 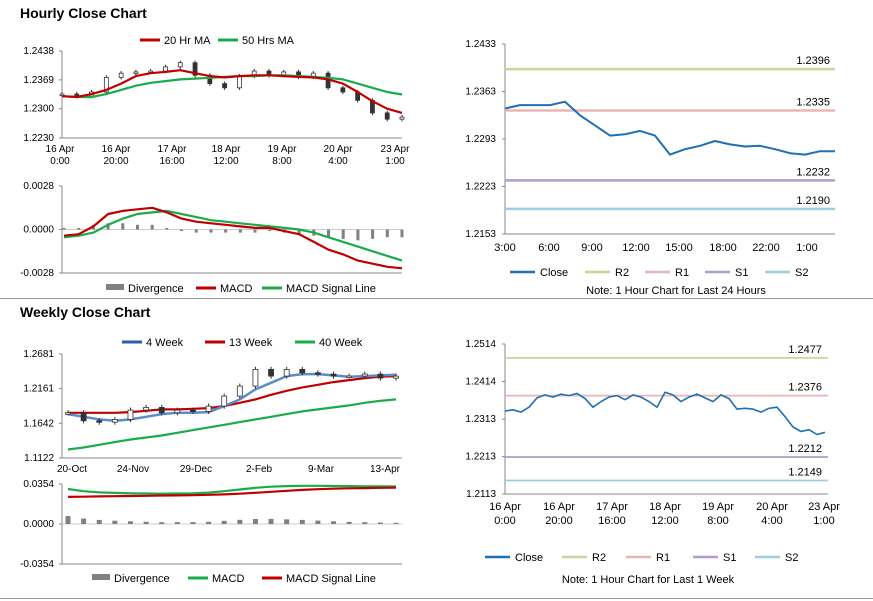 I want to click on y-tick-label: 1.2230, so click(x=38, y=138).